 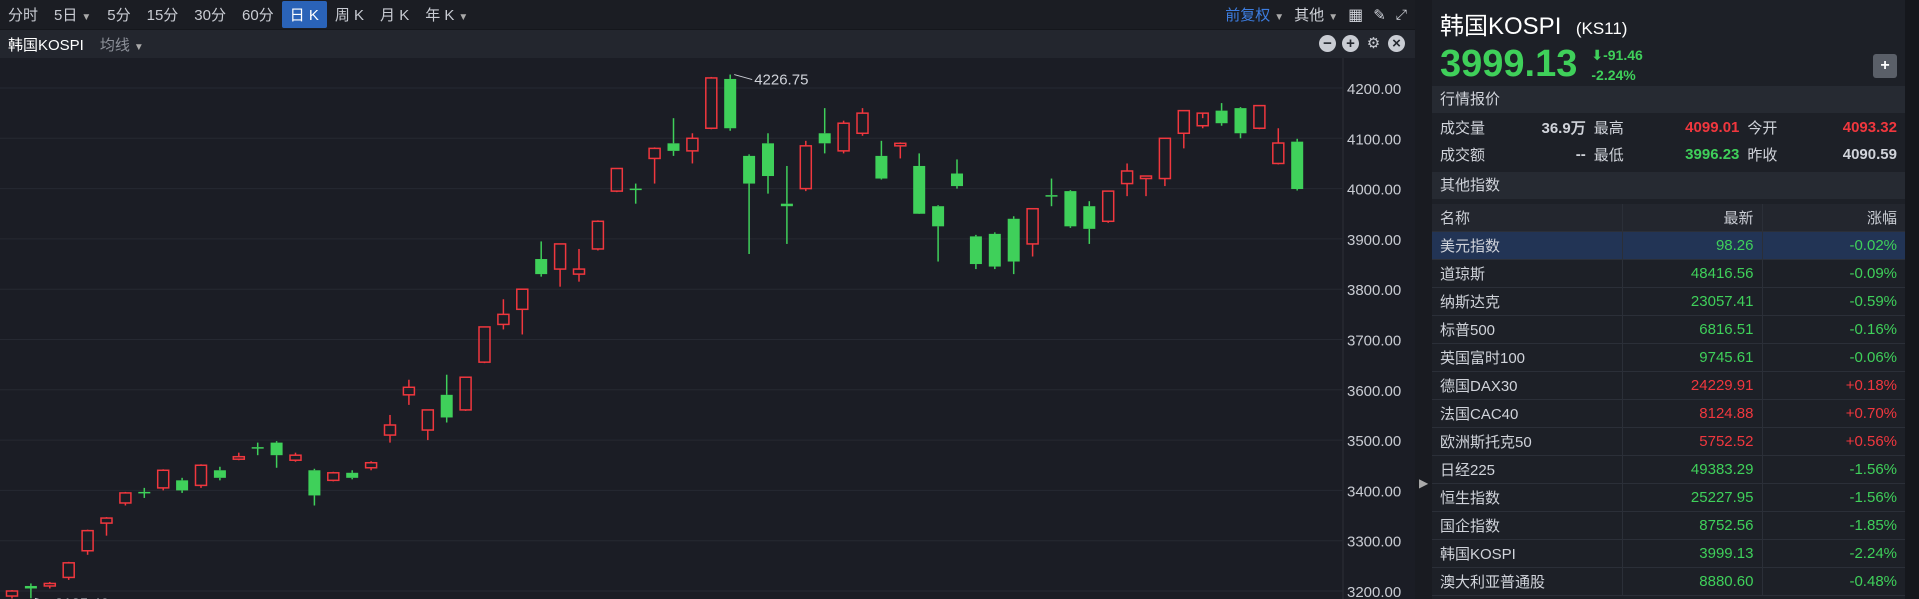 What do you see at coordinates (1668, 357) in the screenshot?
I see `index-row: 英国富时100 9745.61 -0.06%` at bounding box center [1668, 357].